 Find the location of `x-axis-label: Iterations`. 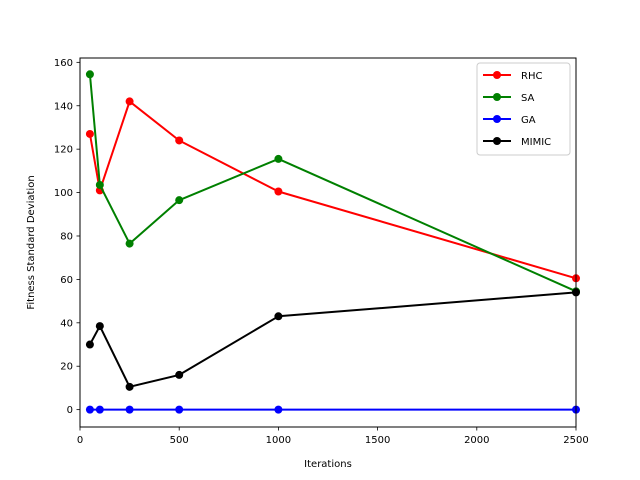

x-axis-label: Iterations is located at coordinates (328, 464).